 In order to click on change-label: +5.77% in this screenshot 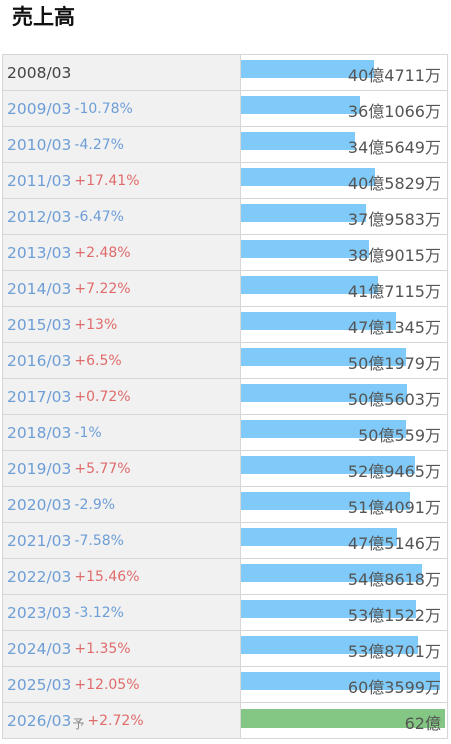, I will do `click(102, 468)`.